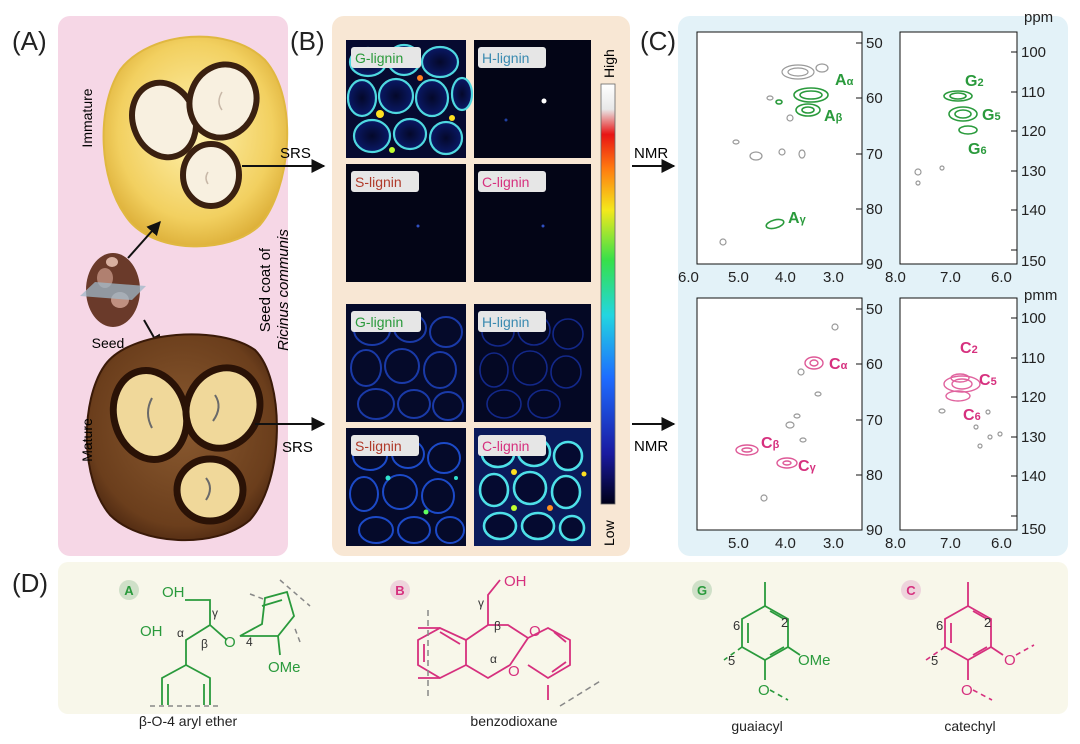 This screenshot has width=1080, height=744. Describe the element at coordinates (844, 80) in the screenshot. I see `peak-label-a-alpha: Aα` at that location.